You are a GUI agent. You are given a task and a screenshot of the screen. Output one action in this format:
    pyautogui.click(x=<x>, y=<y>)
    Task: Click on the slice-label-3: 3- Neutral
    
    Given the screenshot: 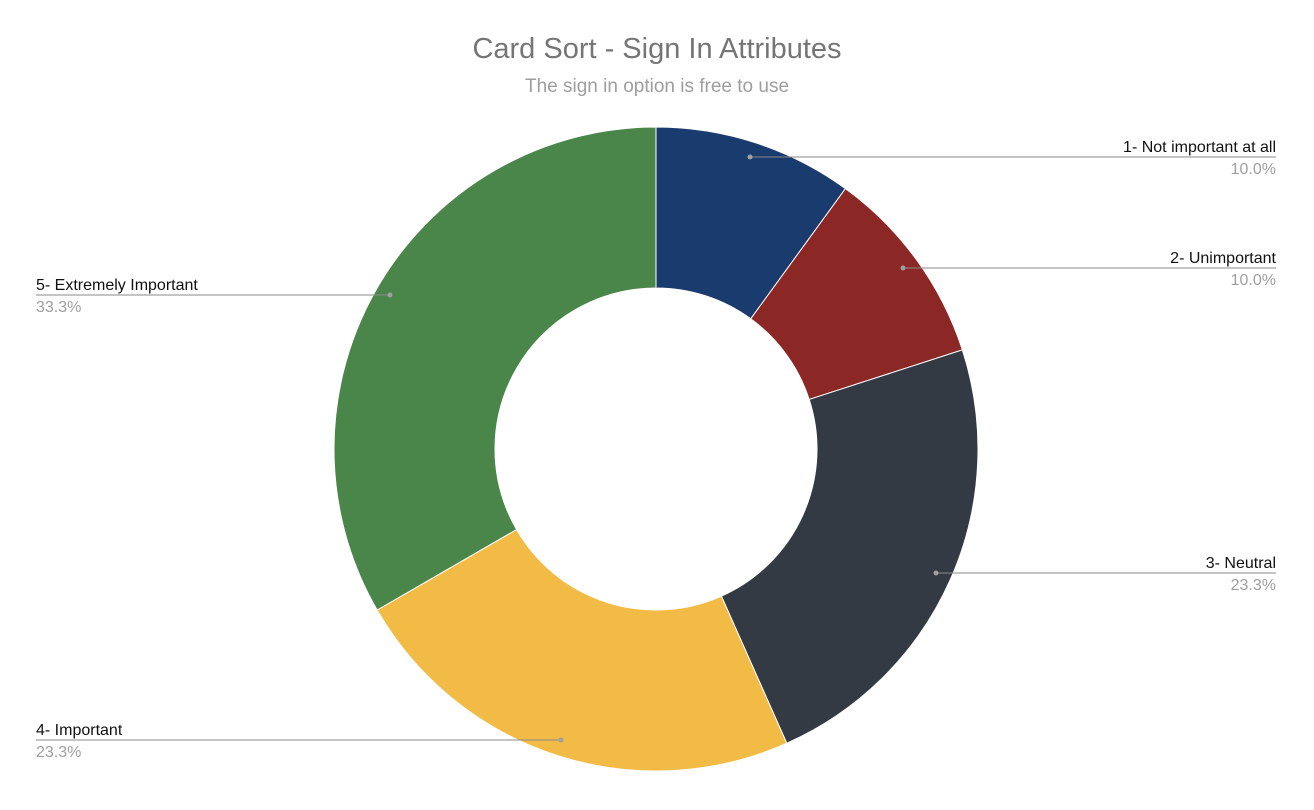 What is the action you would take?
    pyautogui.click(x=1241, y=563)
    